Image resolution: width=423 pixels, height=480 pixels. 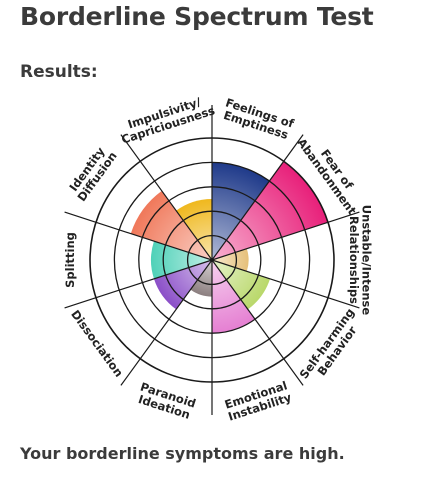 I want to click on category-label: Dissociation, so click(x=97, y=343).